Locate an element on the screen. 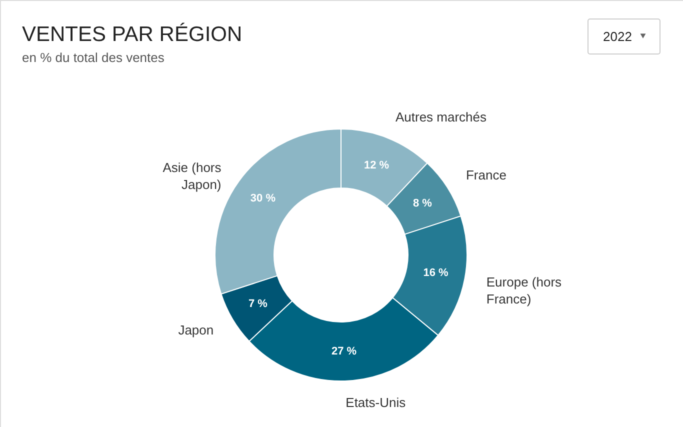 The height and width of the screenshot is (427, 683). data-label: 8 % is located at coordinates (422, 203).